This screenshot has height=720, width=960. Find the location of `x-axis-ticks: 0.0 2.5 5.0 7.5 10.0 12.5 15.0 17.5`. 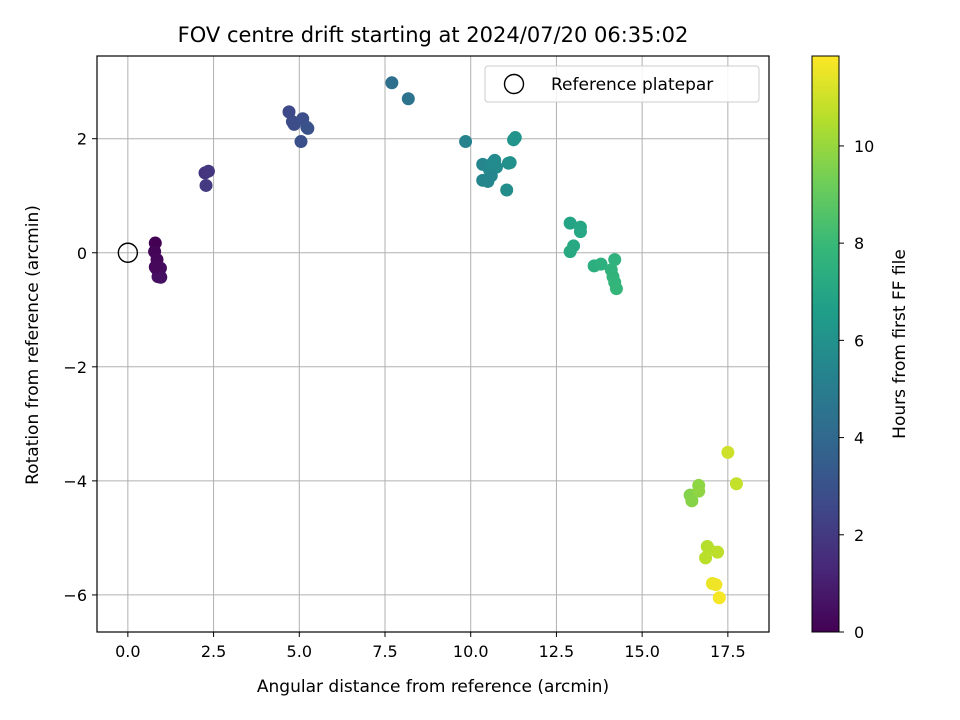

x-axis-ticks: 0.0 2.5 5.0 7.5 10.0 12.5 15.0 17.5 is located at coordinates (430, 646).